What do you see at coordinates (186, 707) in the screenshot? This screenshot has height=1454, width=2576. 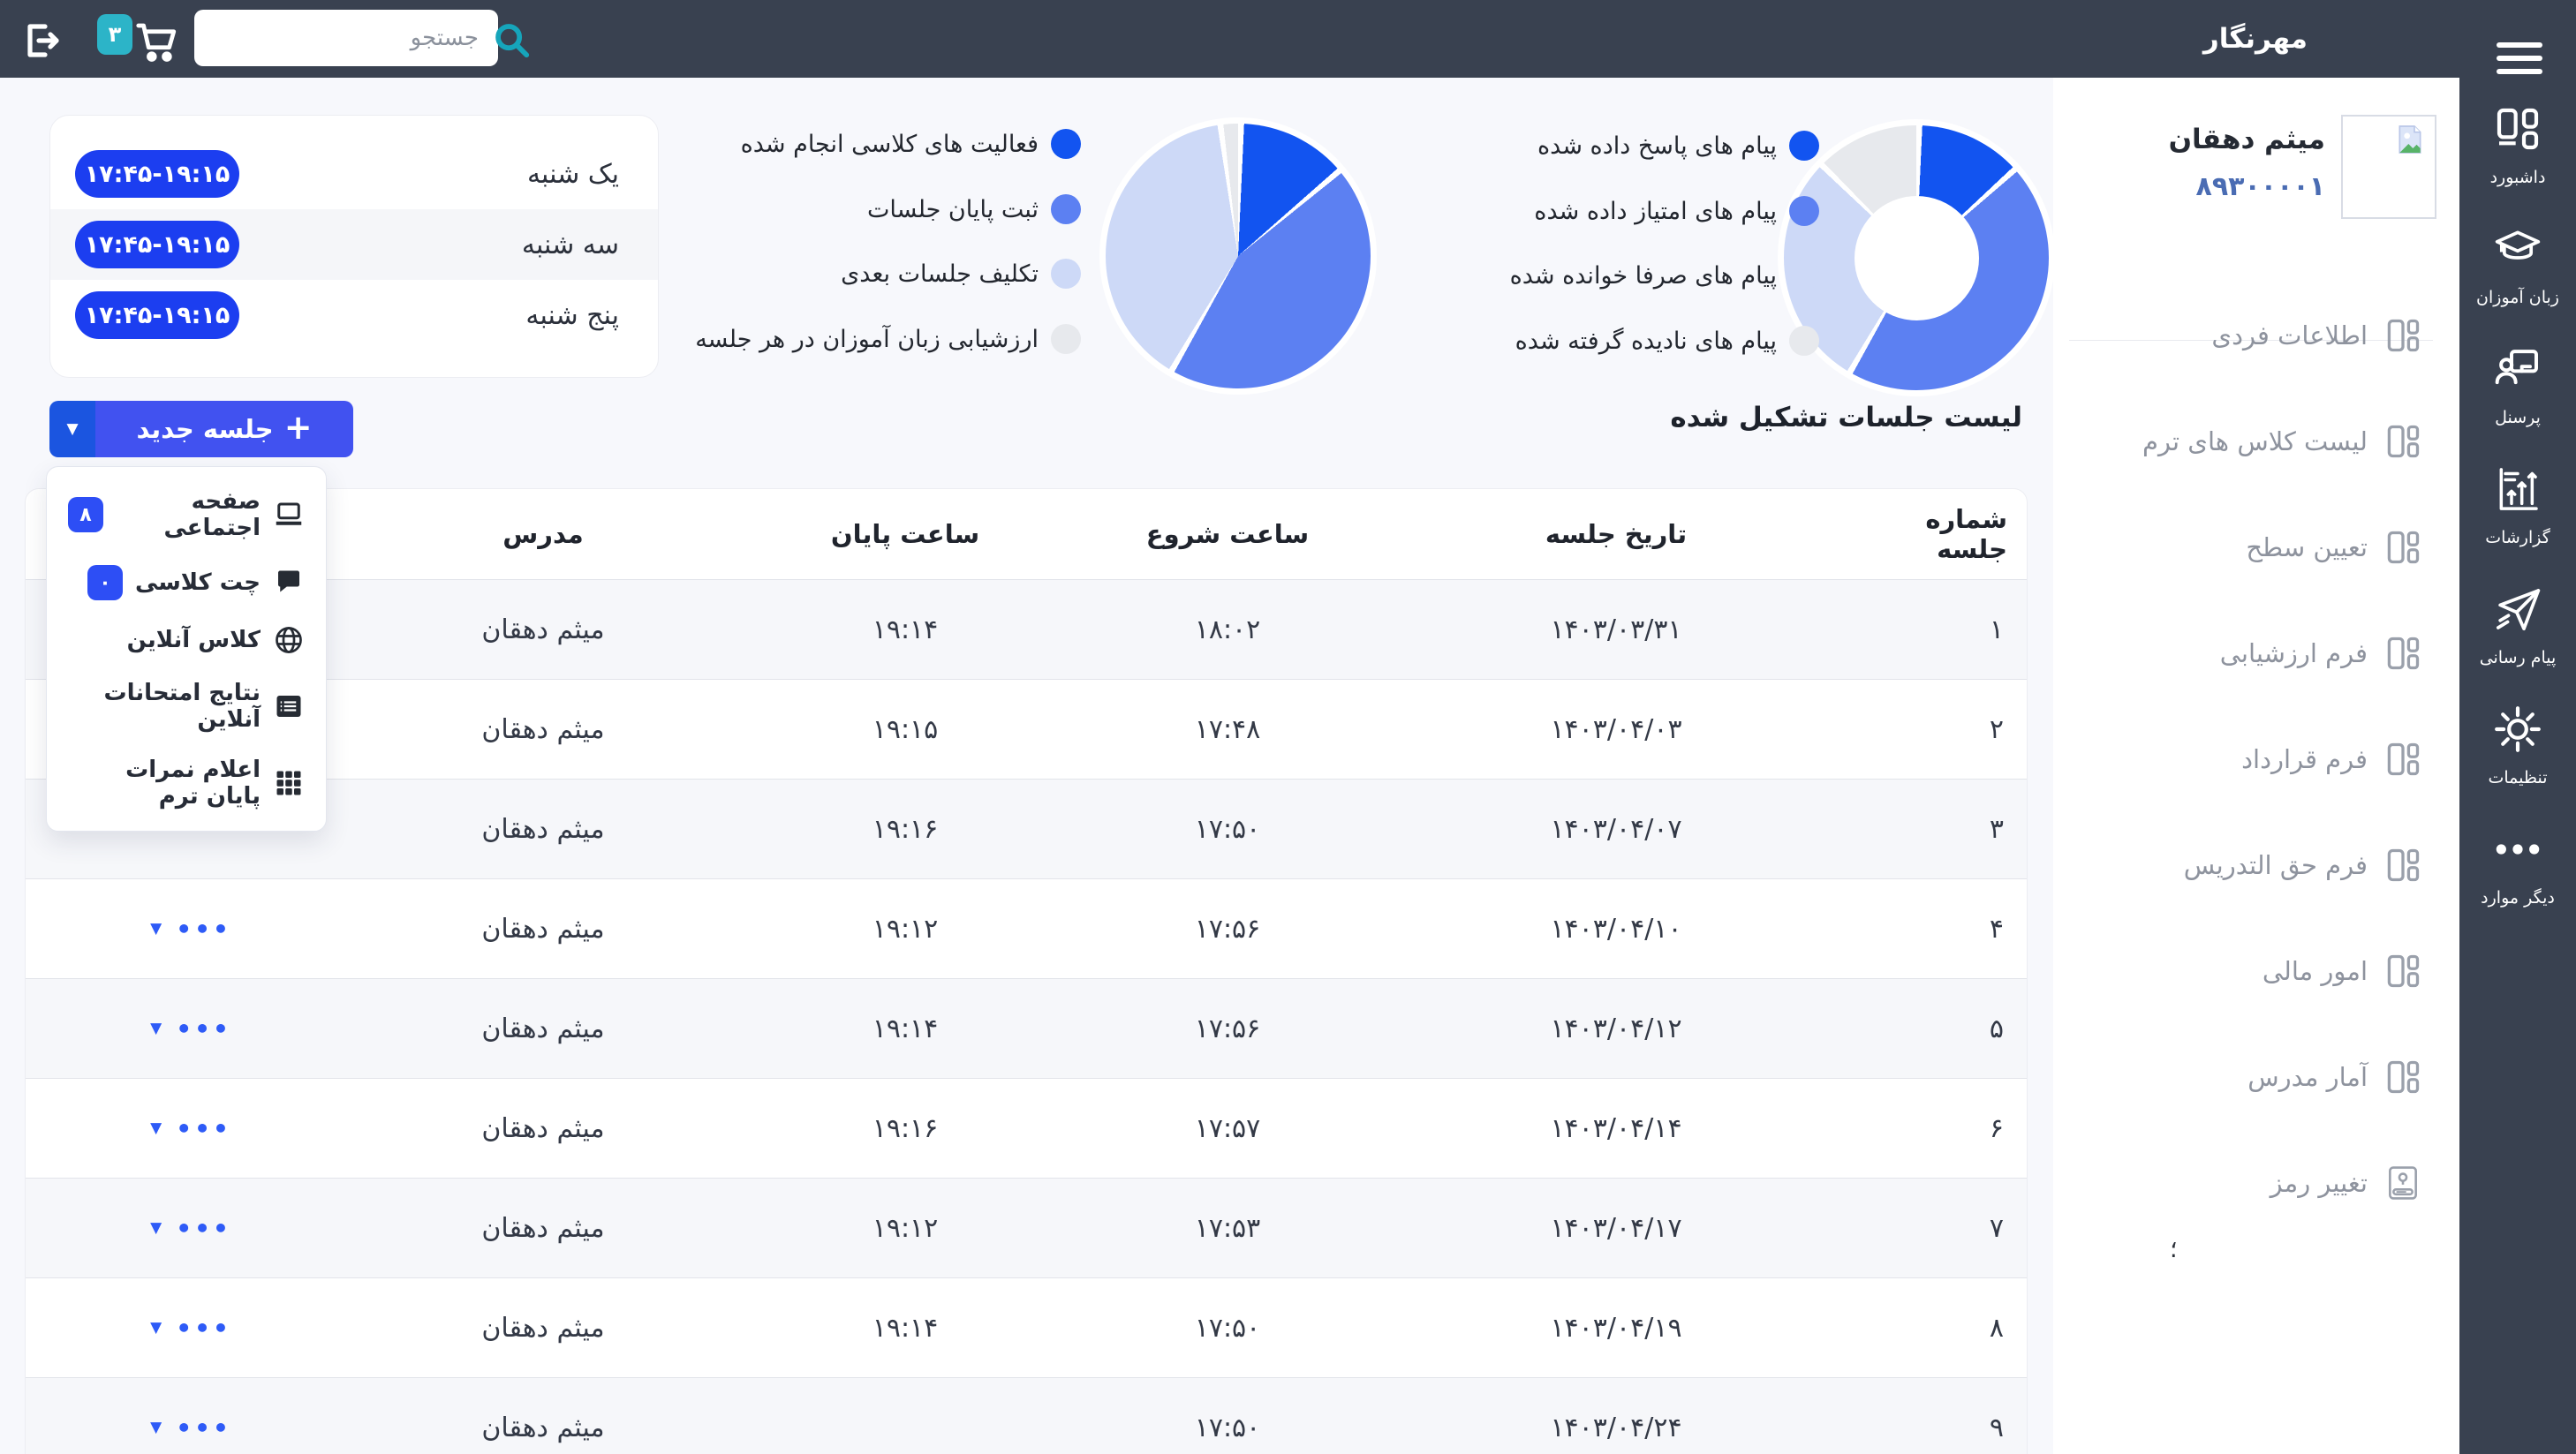 I see `session-menu-item: نتایج امتحانات آنلاین` at bounding box center [186, 707].